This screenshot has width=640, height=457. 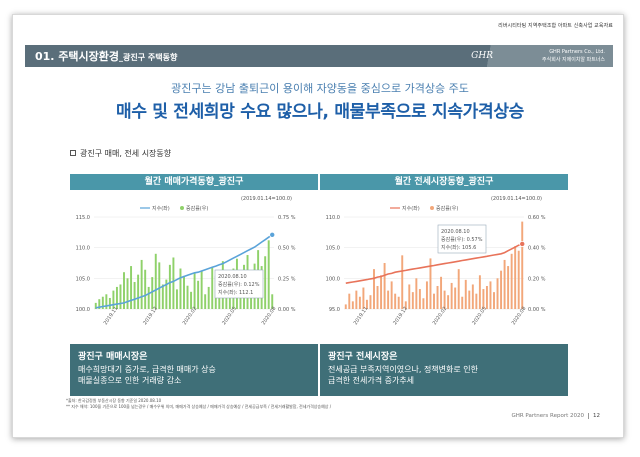 What do you see at coordinates (577, 52) in the screenshot?
I see `company-name-en: GHR Partners Co., Ltd.` at bounding box center [577, 52].